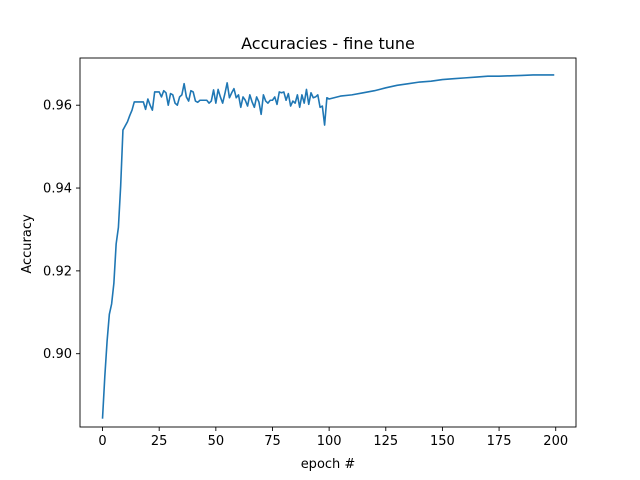 The height and width of the screenshot is (480, 640). Describe the element at coordinates (499, 441) in the screenshot. I see `x-tick-label: 175` at that location.